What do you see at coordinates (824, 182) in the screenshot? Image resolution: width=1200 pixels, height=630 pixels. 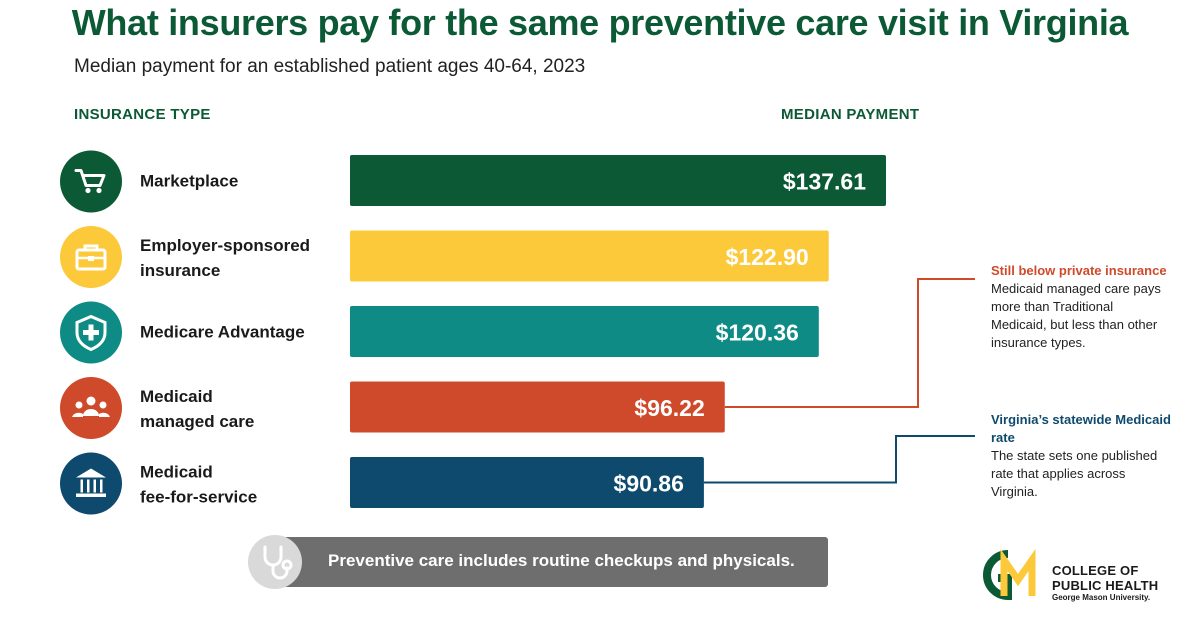 I see `value-label: $137.61` at bounding box center [824, 182].